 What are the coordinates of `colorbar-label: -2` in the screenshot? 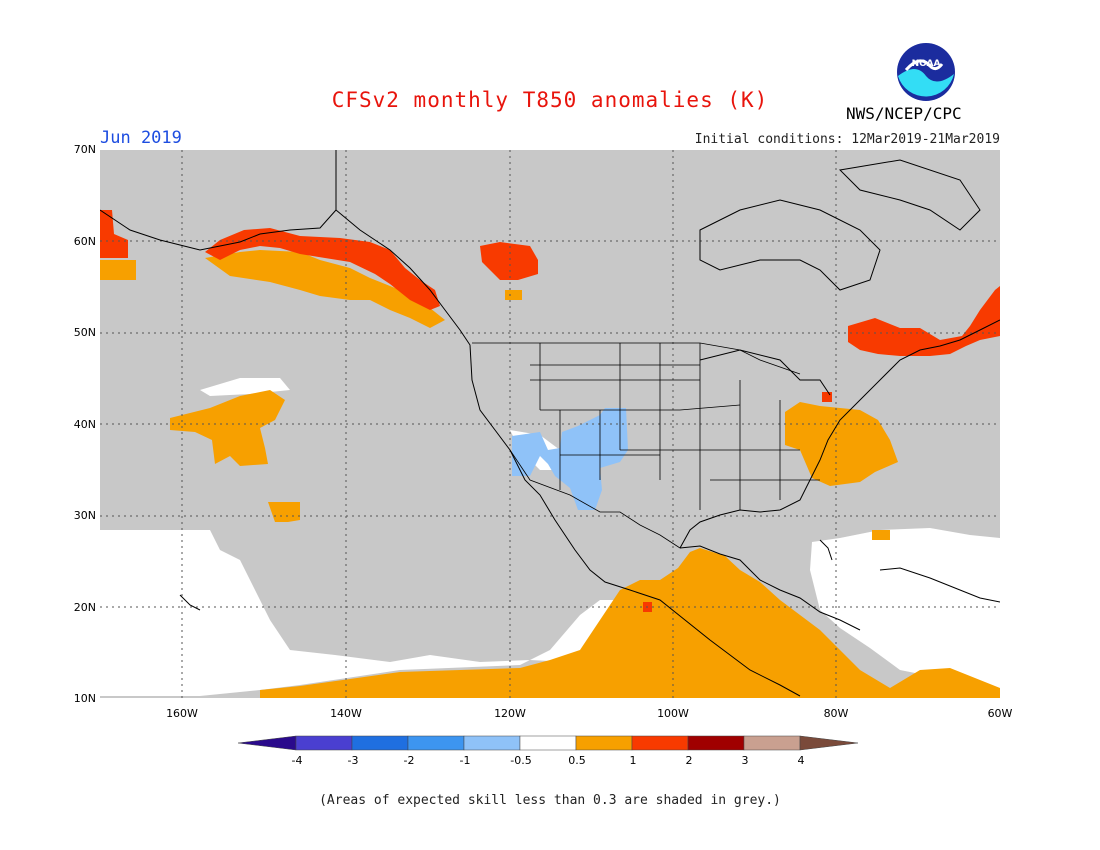 It's located at (409, 760).